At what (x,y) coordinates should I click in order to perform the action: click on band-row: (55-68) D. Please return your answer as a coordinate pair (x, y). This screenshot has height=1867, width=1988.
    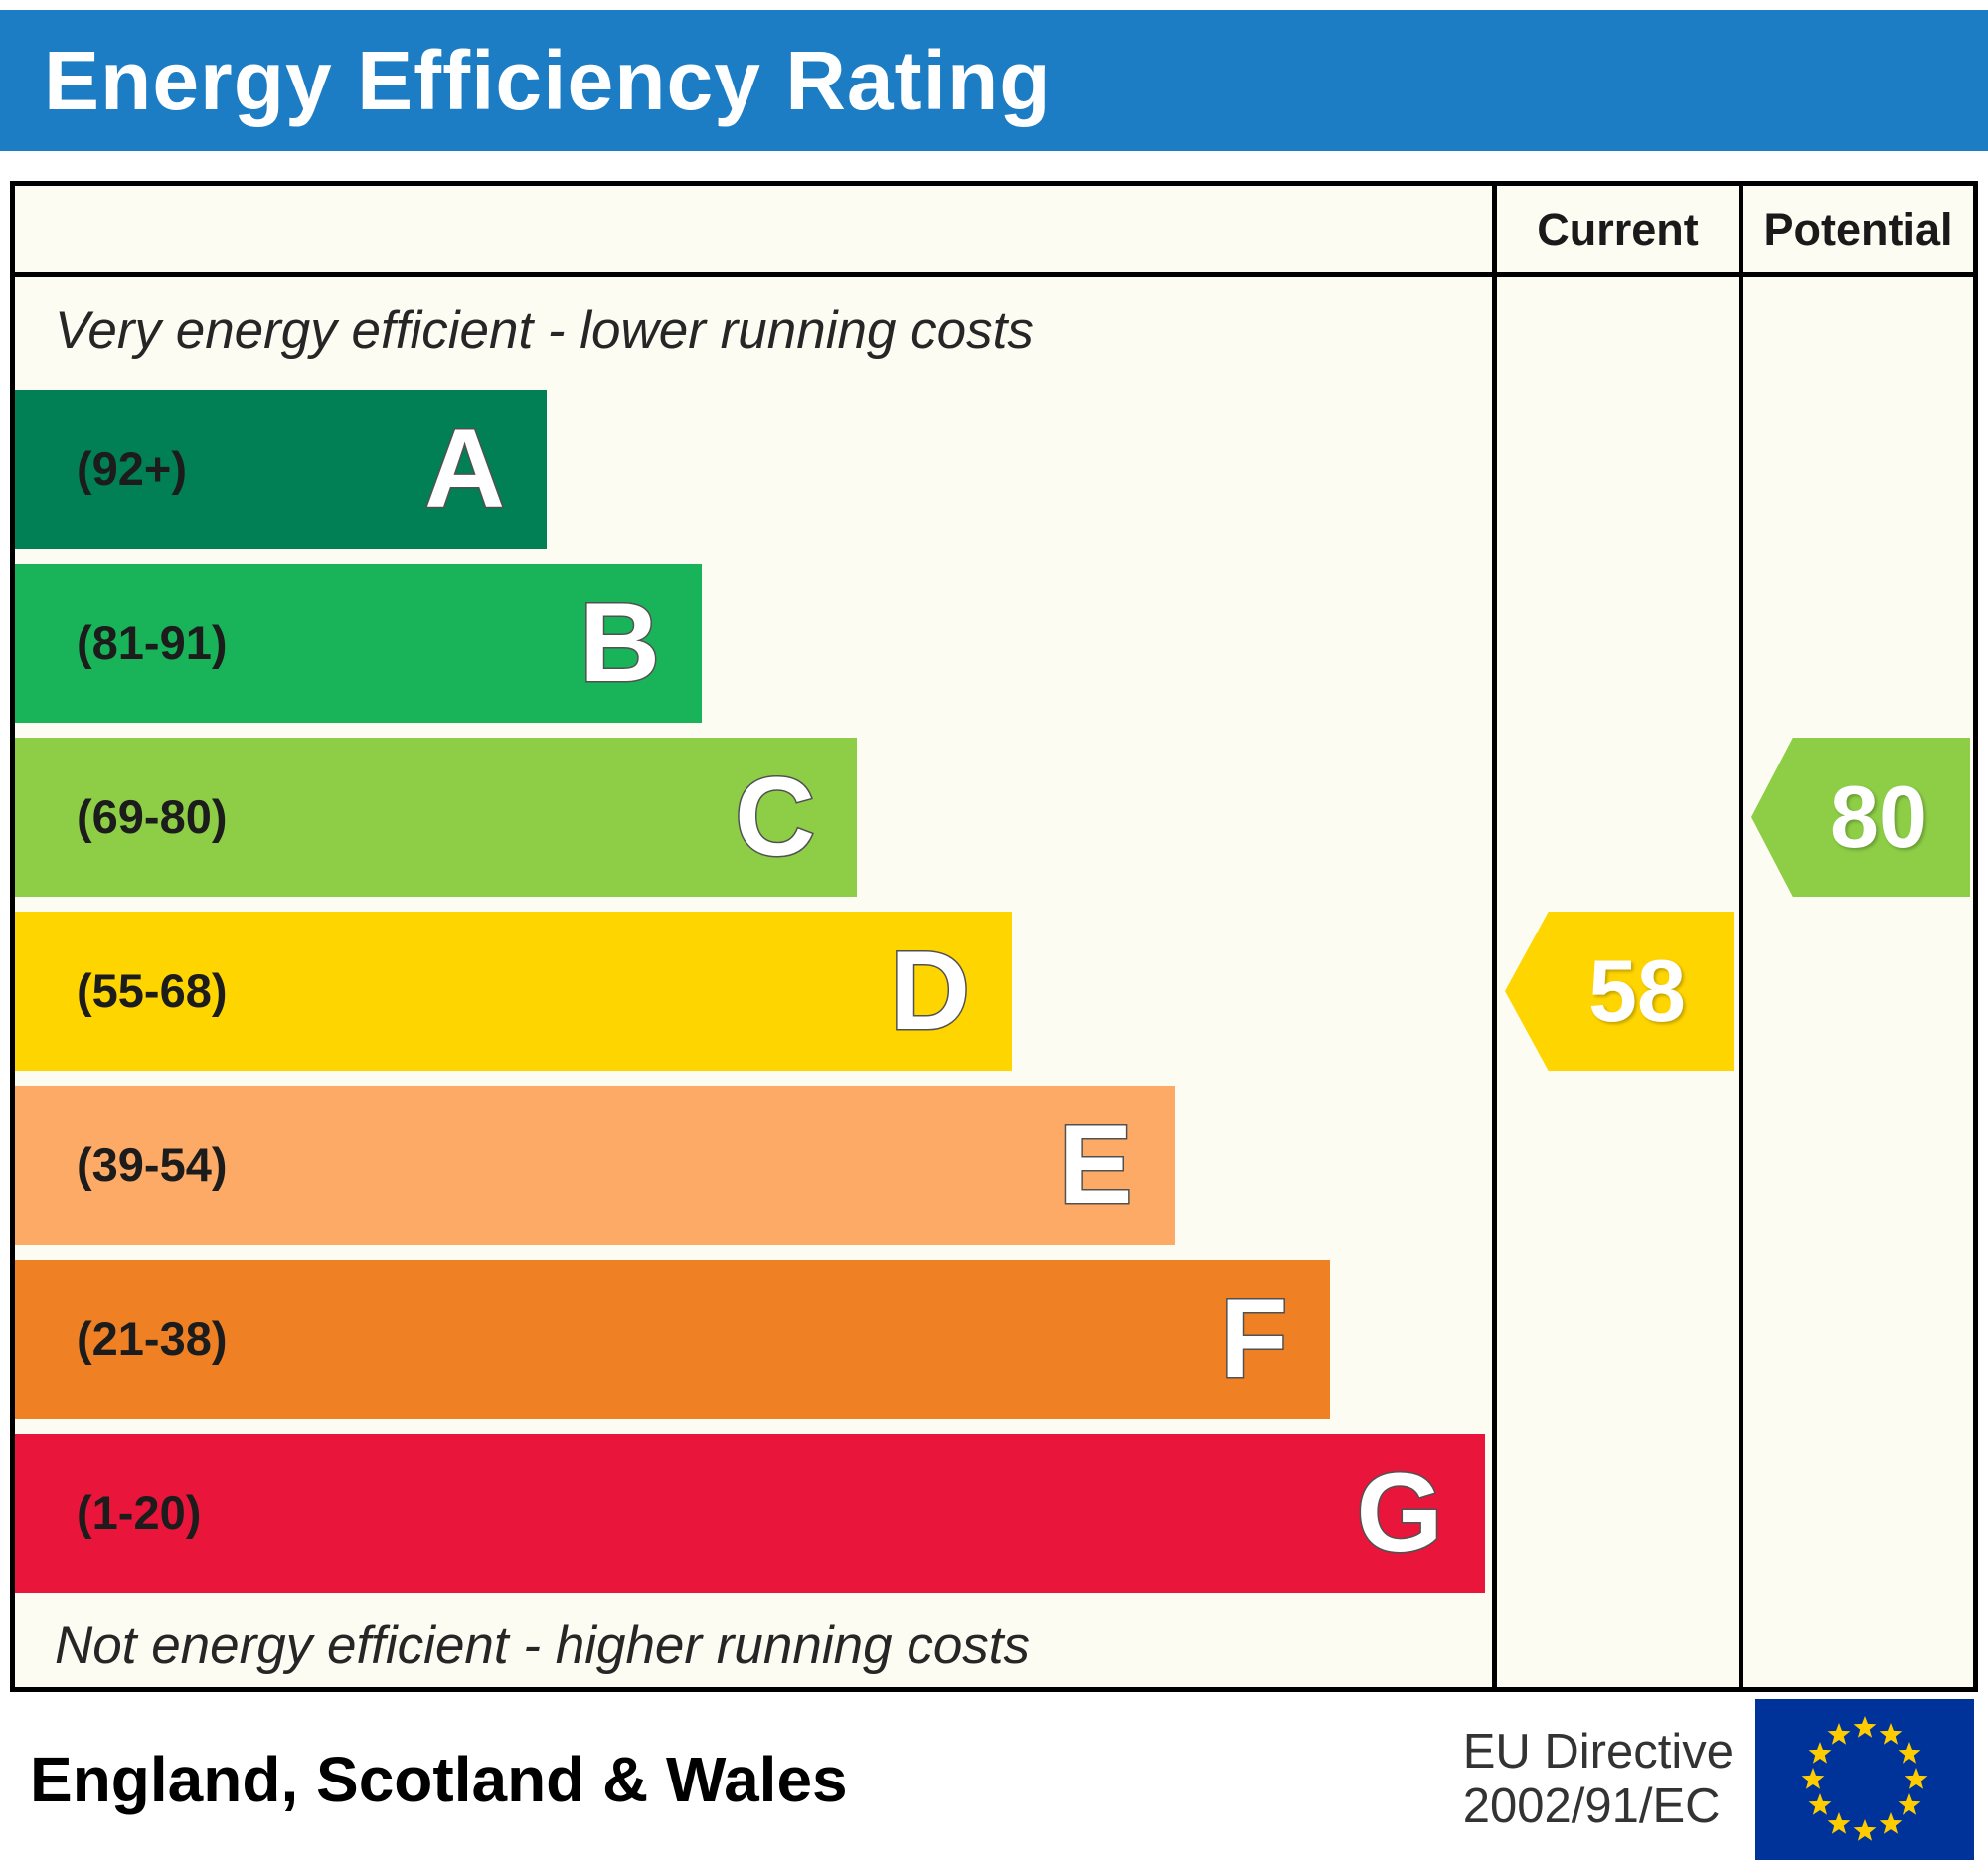
    Looking at the image, I should click on (753, 991).